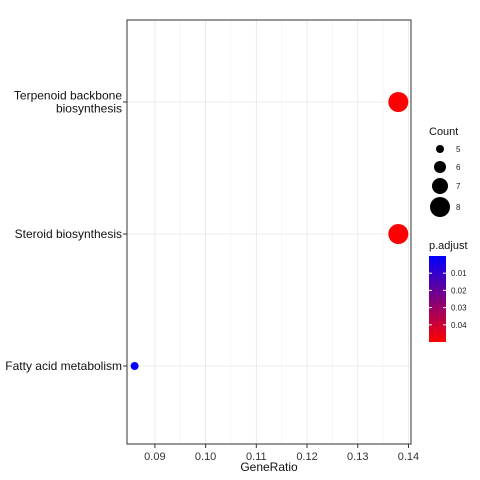 The width and height of the screenshot is (480, 480). I want to click on x-tick-label: 0.11, so click(256, 457).